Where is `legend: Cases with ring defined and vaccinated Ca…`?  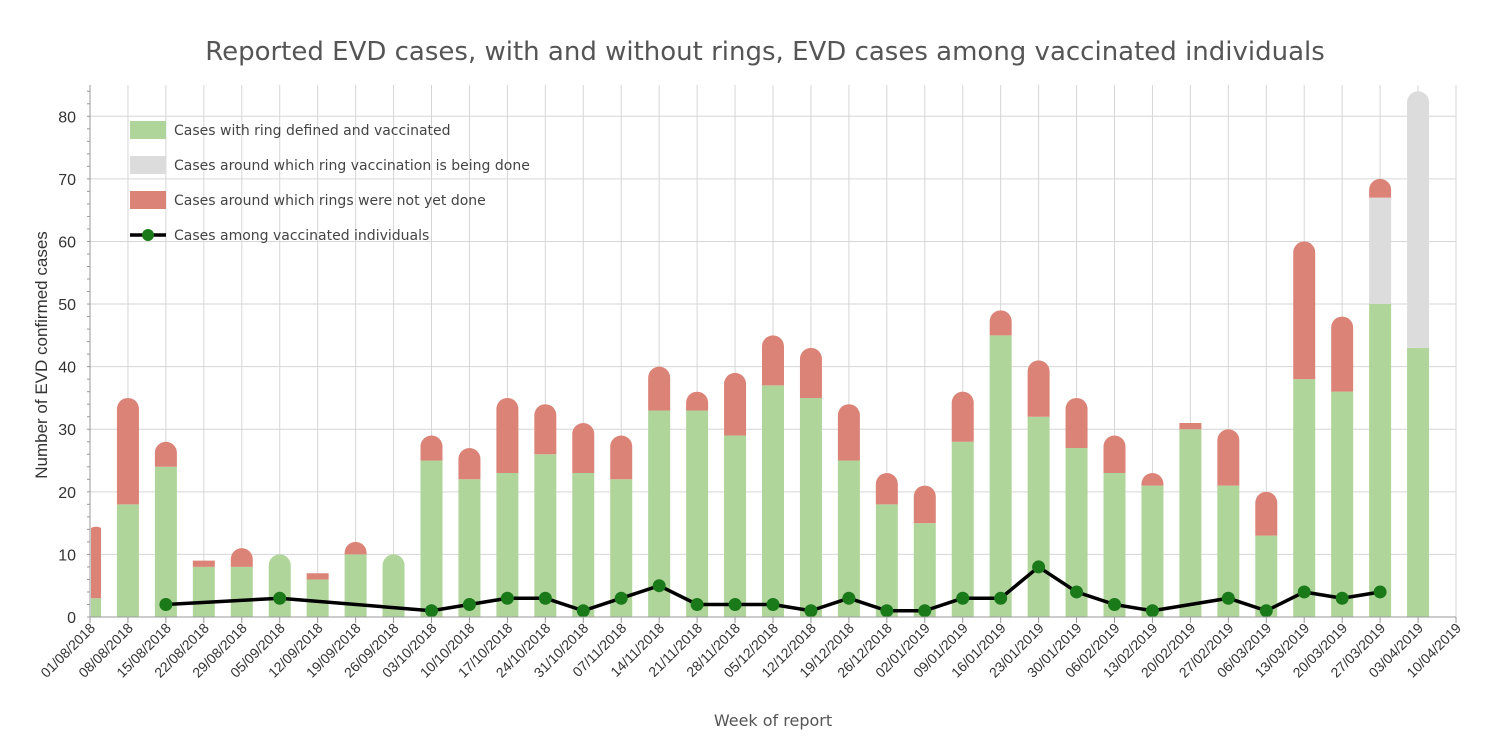 legend: Cases with ring defined and vaccinated Ca… is located at coordinates (330, 182).